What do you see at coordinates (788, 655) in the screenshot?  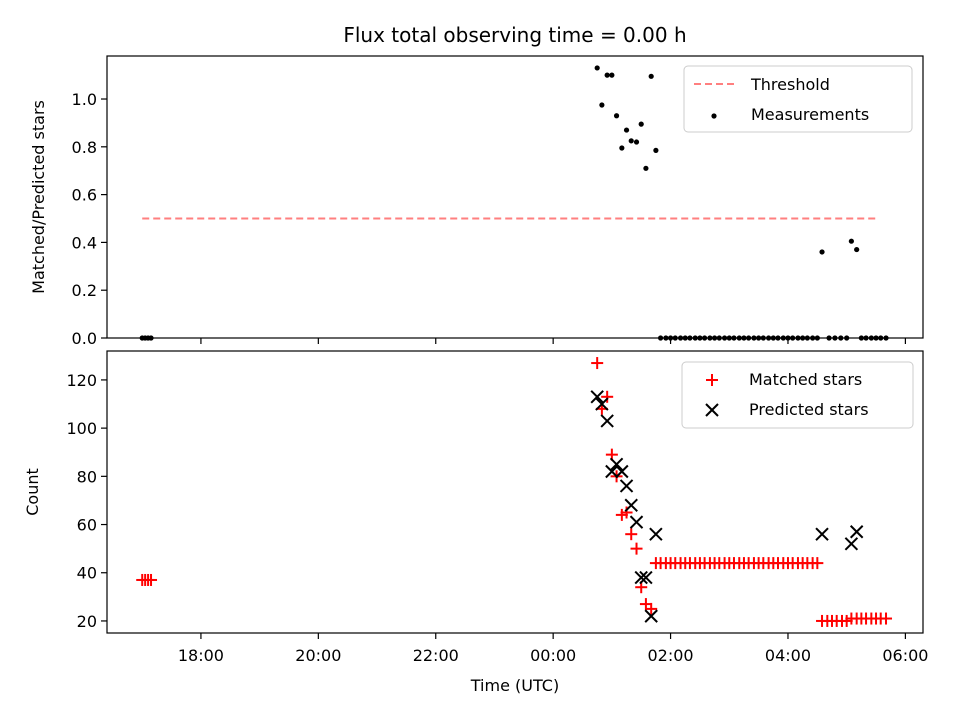 I see `x-tick-label: 04:00` at bounding box center [788, 655].